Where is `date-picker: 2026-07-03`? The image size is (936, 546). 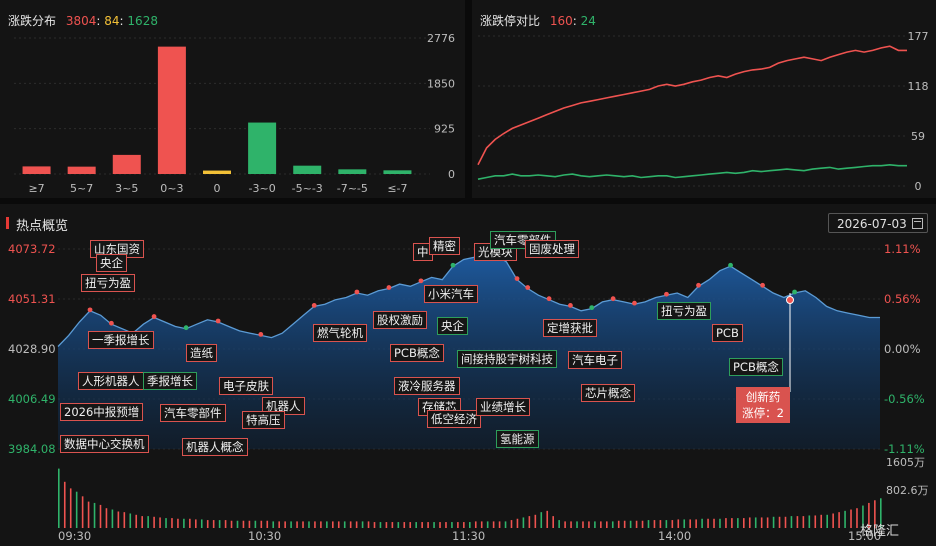 date-picker: 2026-07-03 is located at coordinates (878, 223).